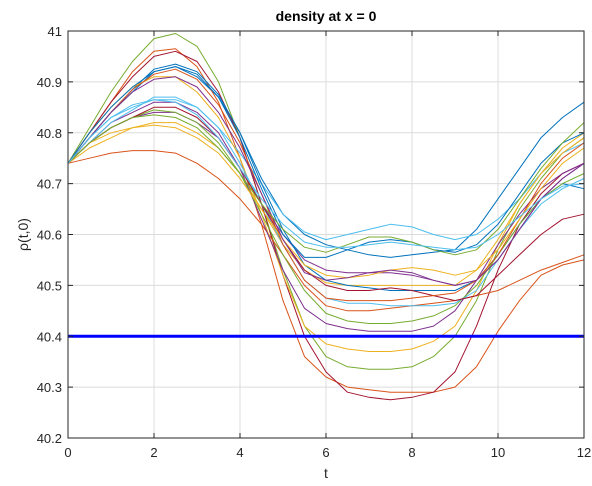 The width and height of the screenshot is (592, 486). What do you see at coordinates (239, 452) in the screenshot?
I see `x-tick-label: 4` at bounding box center [239, 452].